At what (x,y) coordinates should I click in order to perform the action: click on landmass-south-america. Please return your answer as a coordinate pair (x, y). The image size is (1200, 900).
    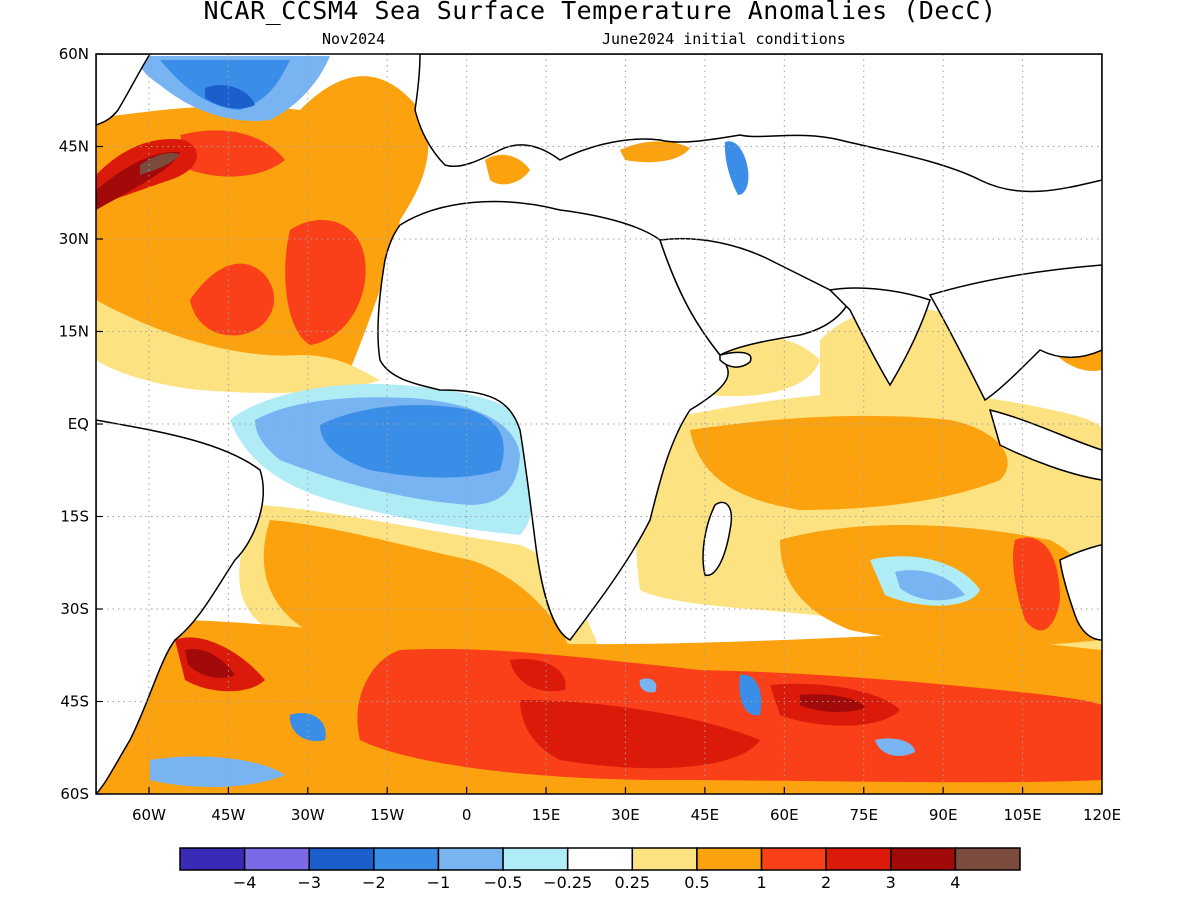
    Looking at the image, I should click on (180, 606).